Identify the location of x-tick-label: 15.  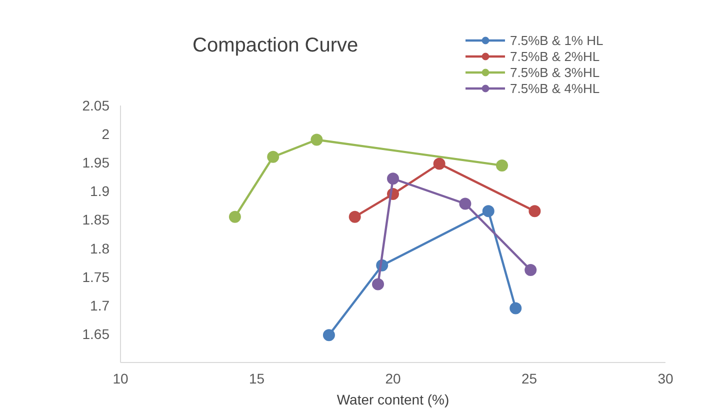
(256, 378).